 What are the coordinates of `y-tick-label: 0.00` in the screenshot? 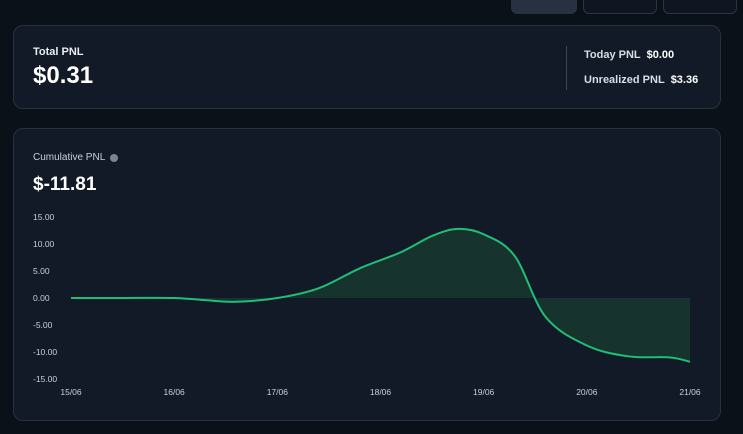 It's located at (41, 298).